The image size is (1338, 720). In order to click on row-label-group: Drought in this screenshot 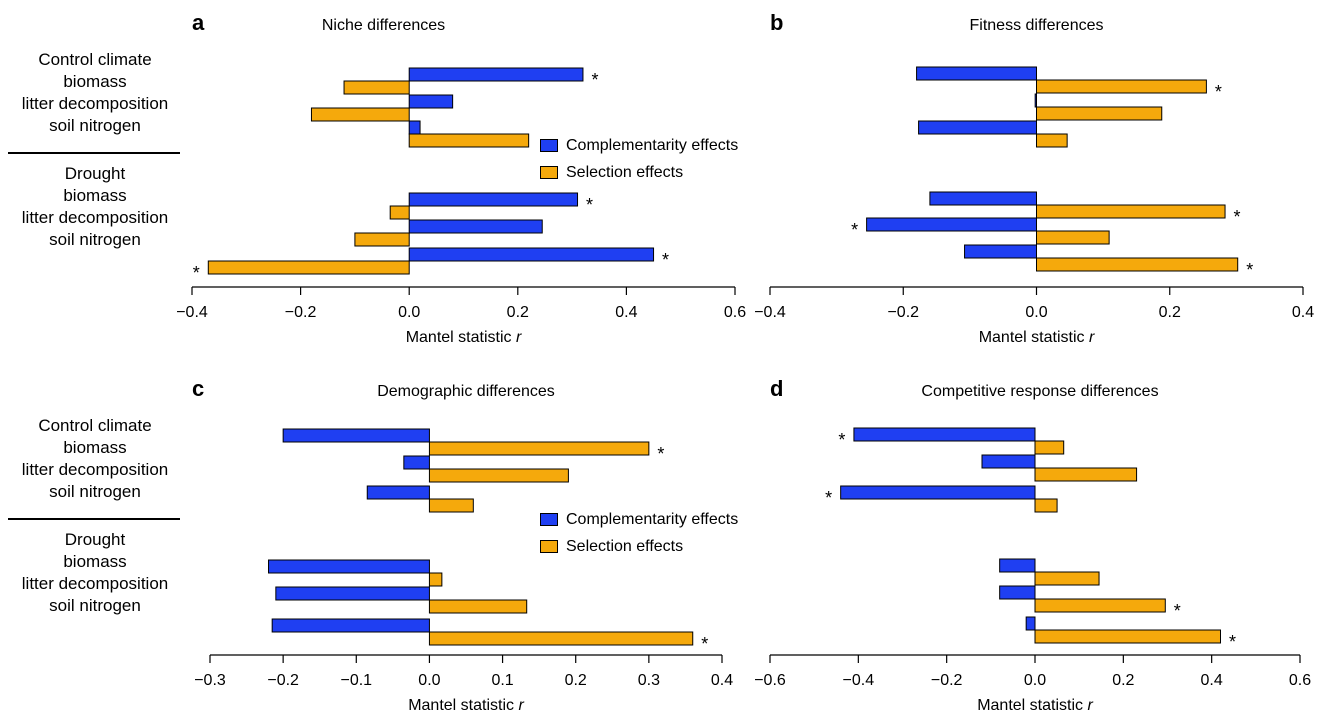, I will do `click(95, 173)`.